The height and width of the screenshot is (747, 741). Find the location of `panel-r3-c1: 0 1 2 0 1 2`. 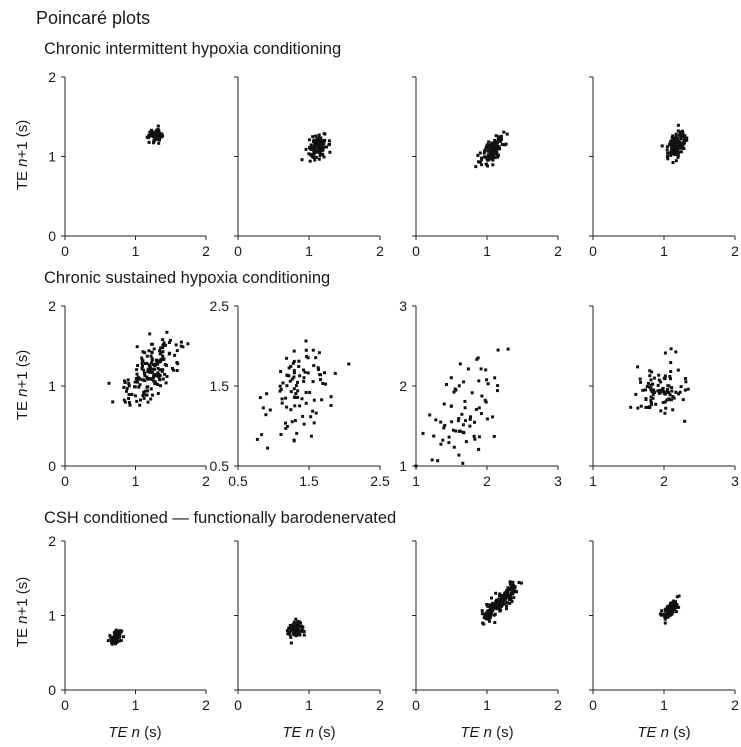

panel-r3-c1: 0 1 2 0 1 2 is located at coordinates (129, 623).